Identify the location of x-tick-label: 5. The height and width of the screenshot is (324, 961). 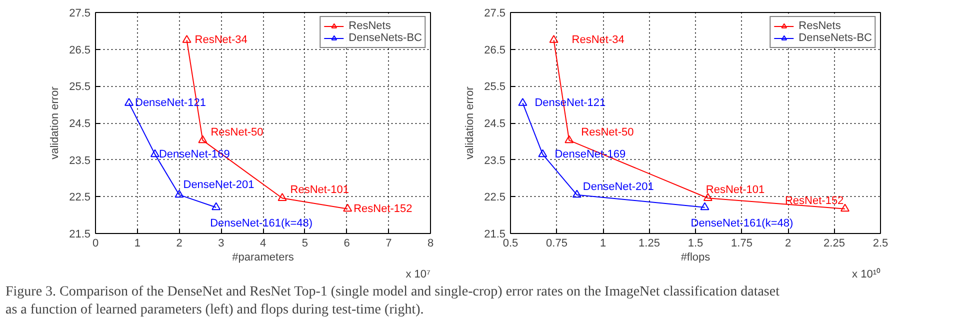
(305, 244).